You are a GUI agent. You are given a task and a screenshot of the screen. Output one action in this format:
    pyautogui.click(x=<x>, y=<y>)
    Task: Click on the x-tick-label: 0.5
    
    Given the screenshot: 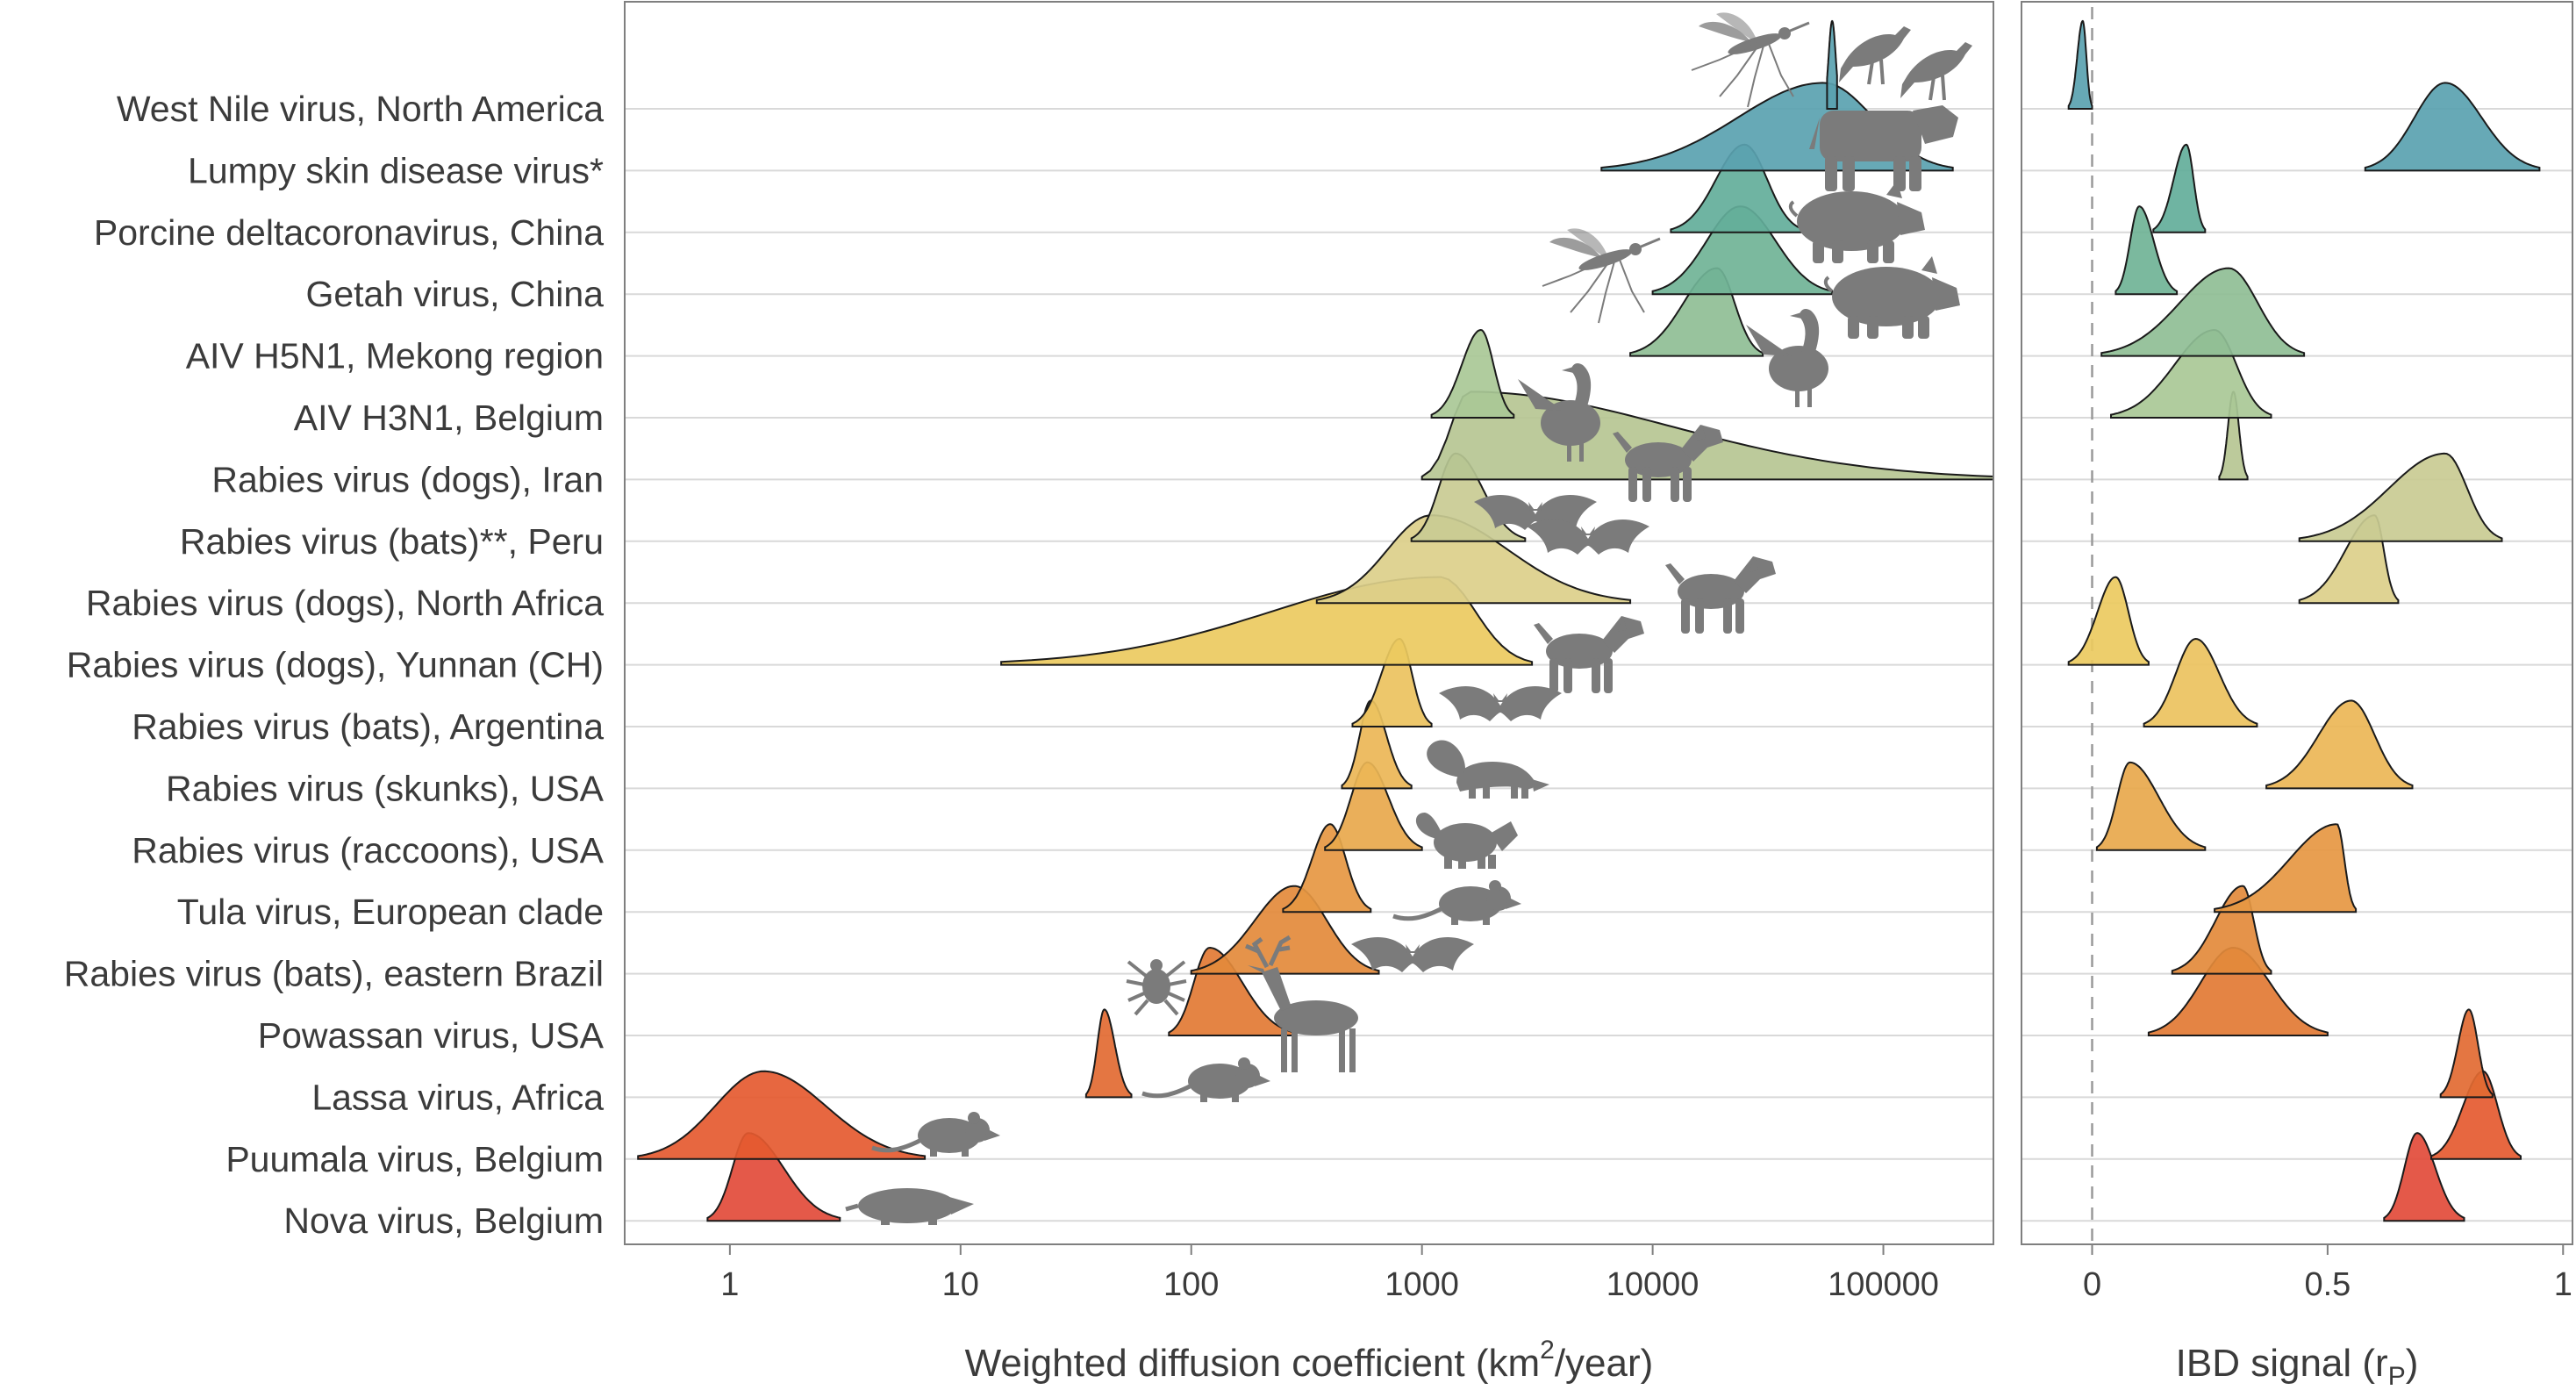 What is the action you would take?
    pyautogui.click(x=2327, y=1284)
    